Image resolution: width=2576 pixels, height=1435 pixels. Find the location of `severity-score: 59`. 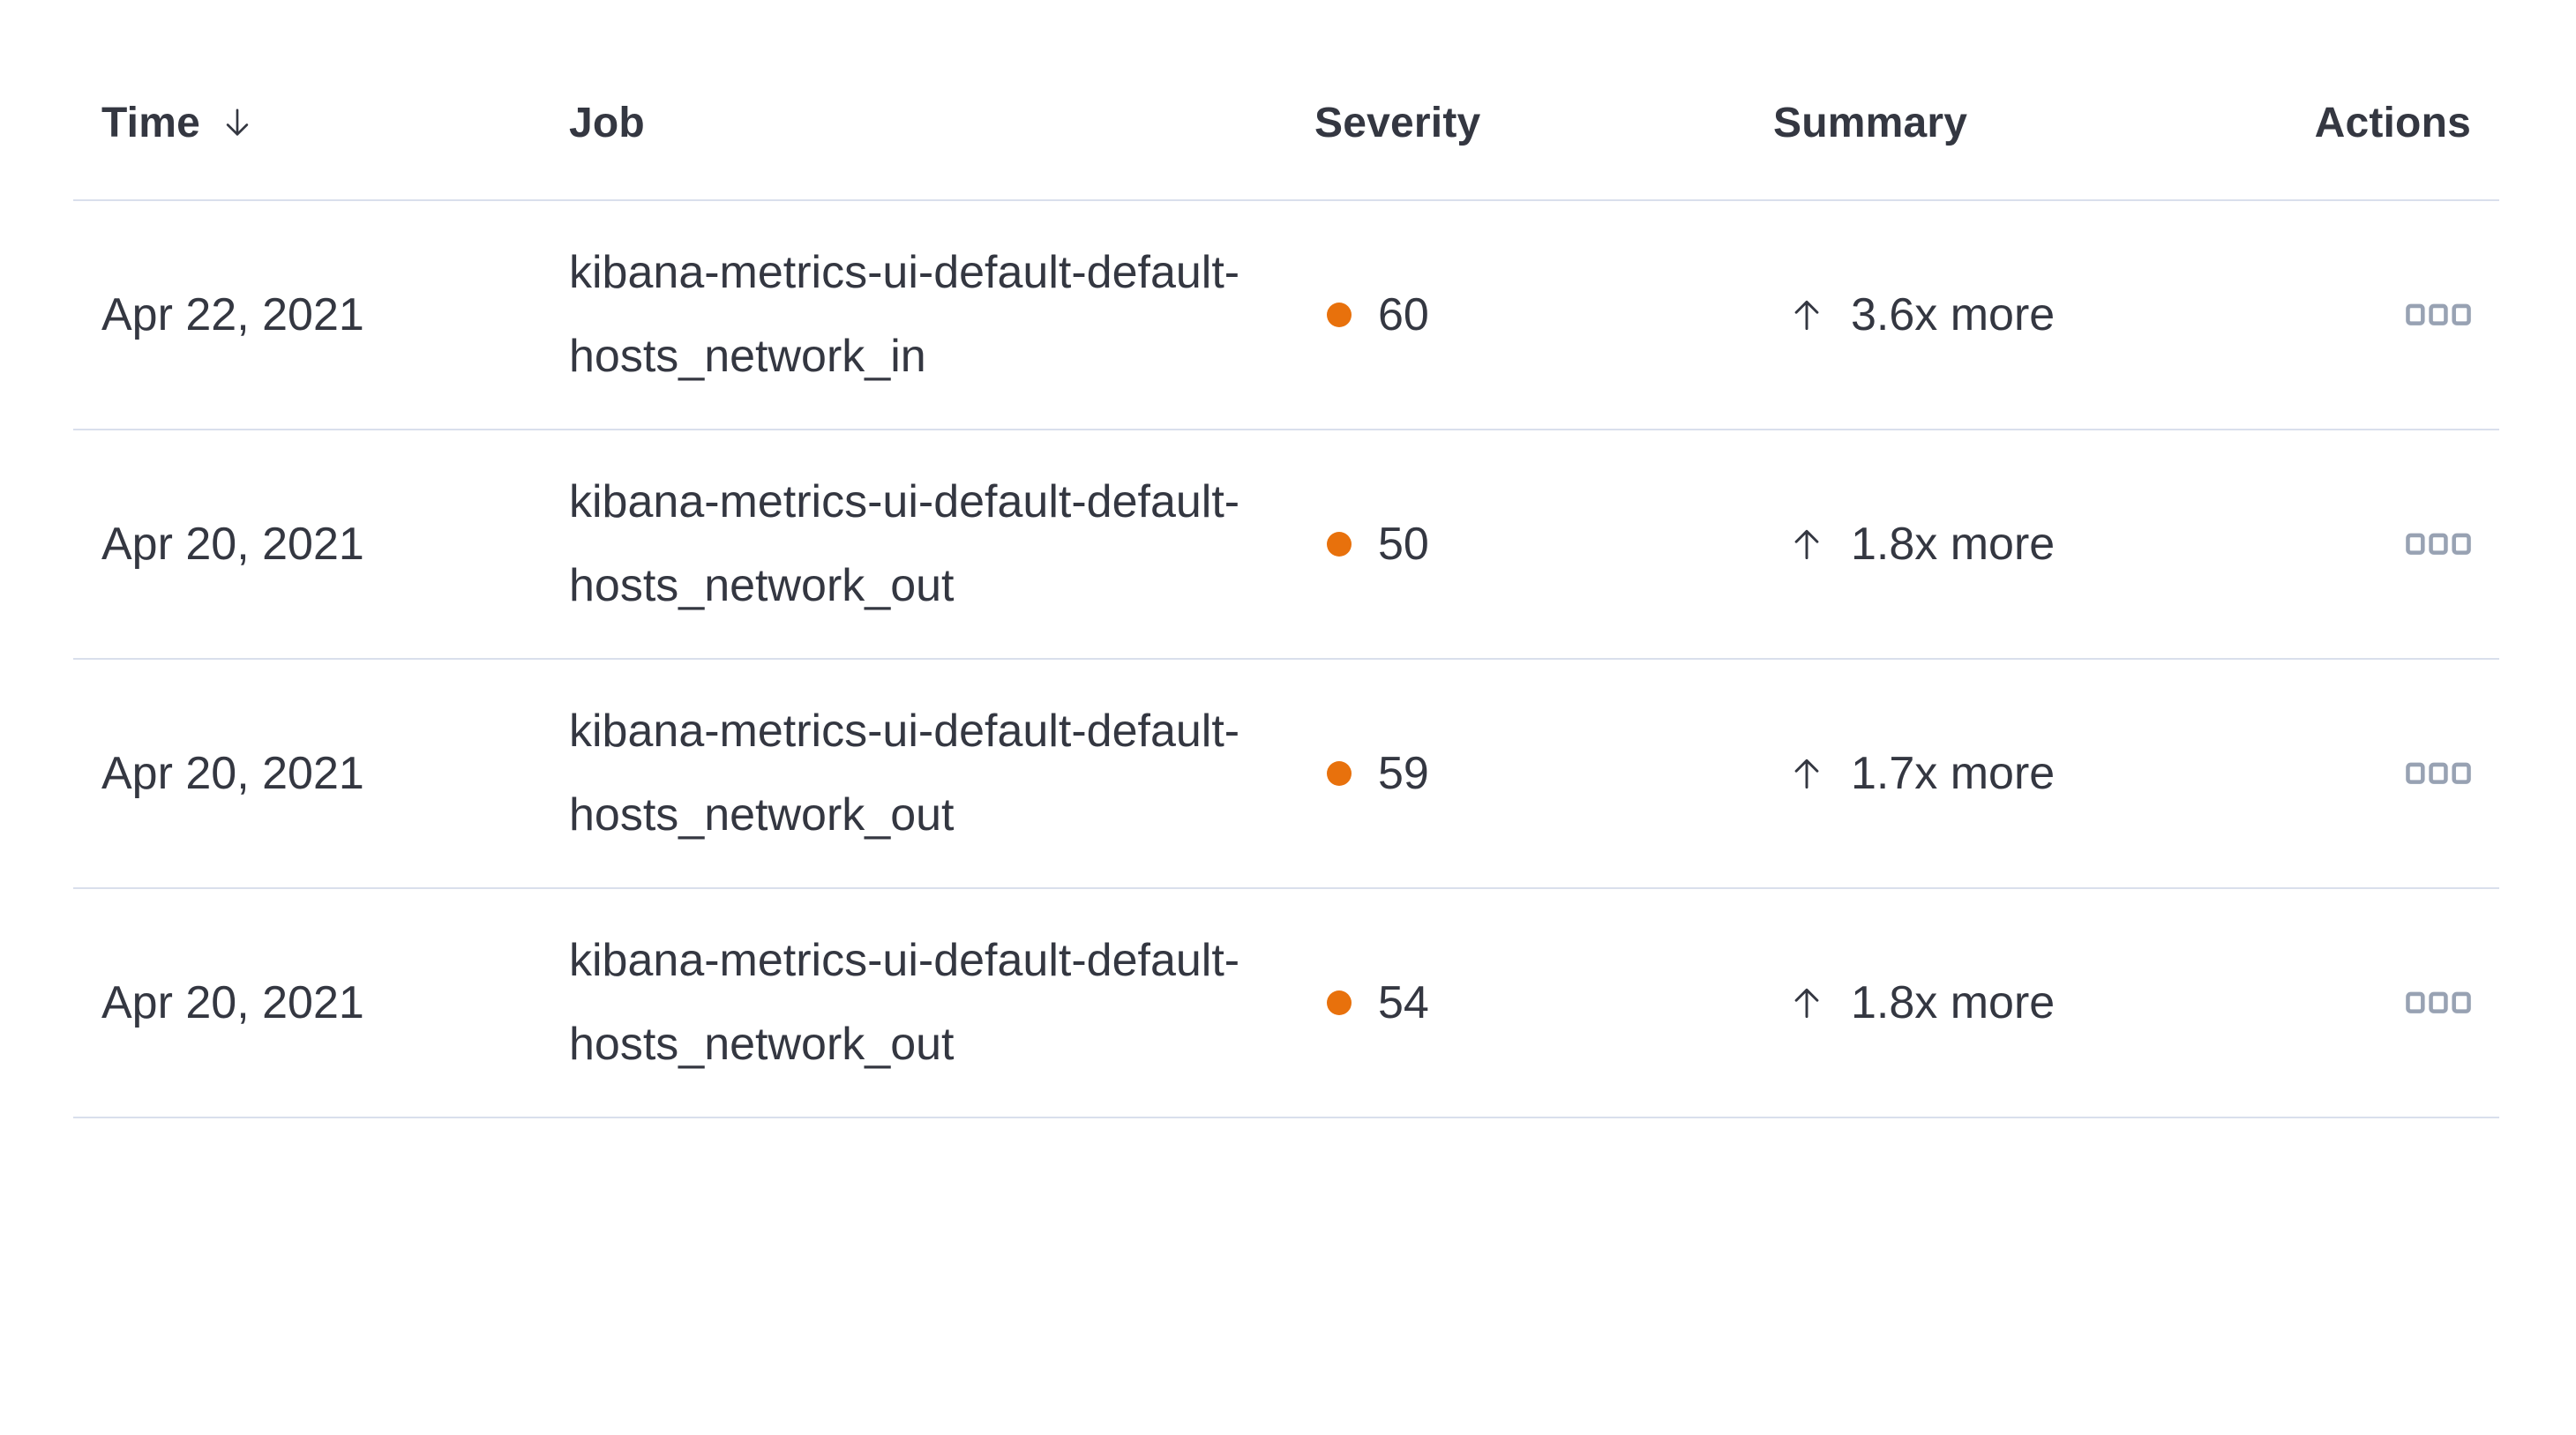

severity-score: 59 is located at coordinates (1404, 773).